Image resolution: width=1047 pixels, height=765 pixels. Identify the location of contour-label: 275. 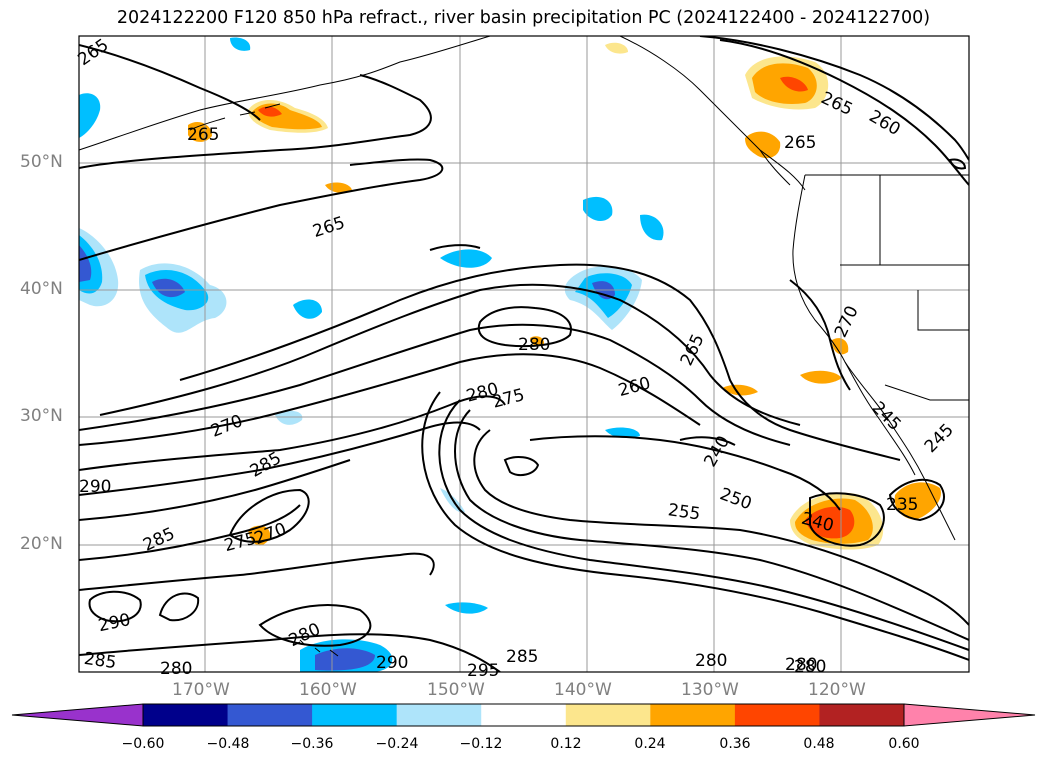
(240, 543).